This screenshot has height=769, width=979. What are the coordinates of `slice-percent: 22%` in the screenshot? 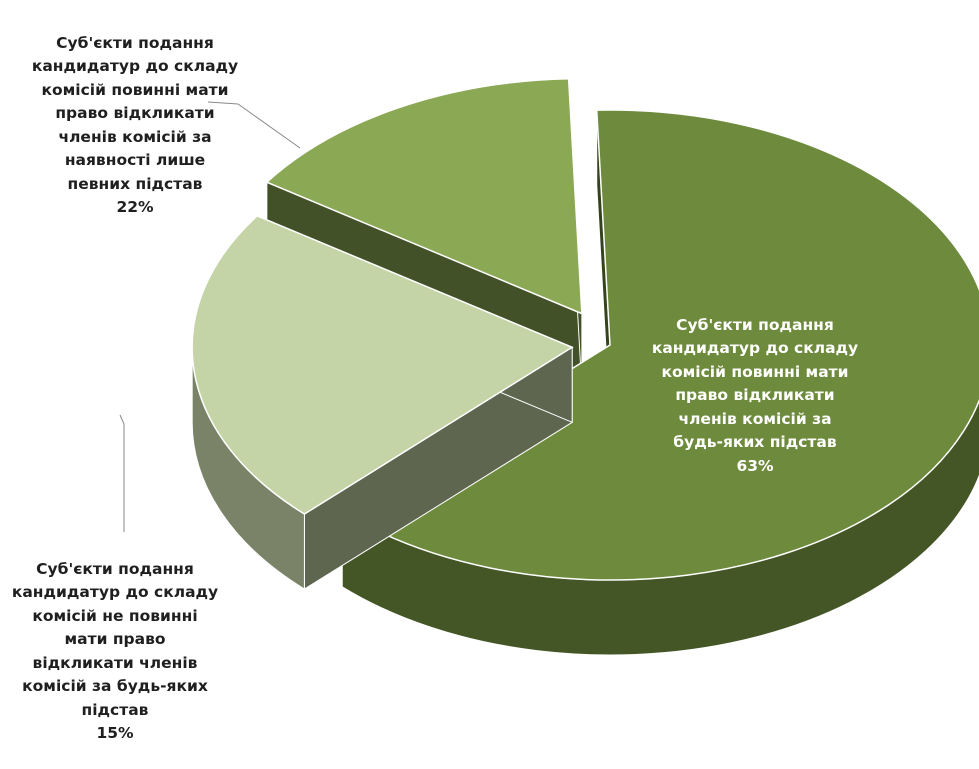 It's located at (135, 207).